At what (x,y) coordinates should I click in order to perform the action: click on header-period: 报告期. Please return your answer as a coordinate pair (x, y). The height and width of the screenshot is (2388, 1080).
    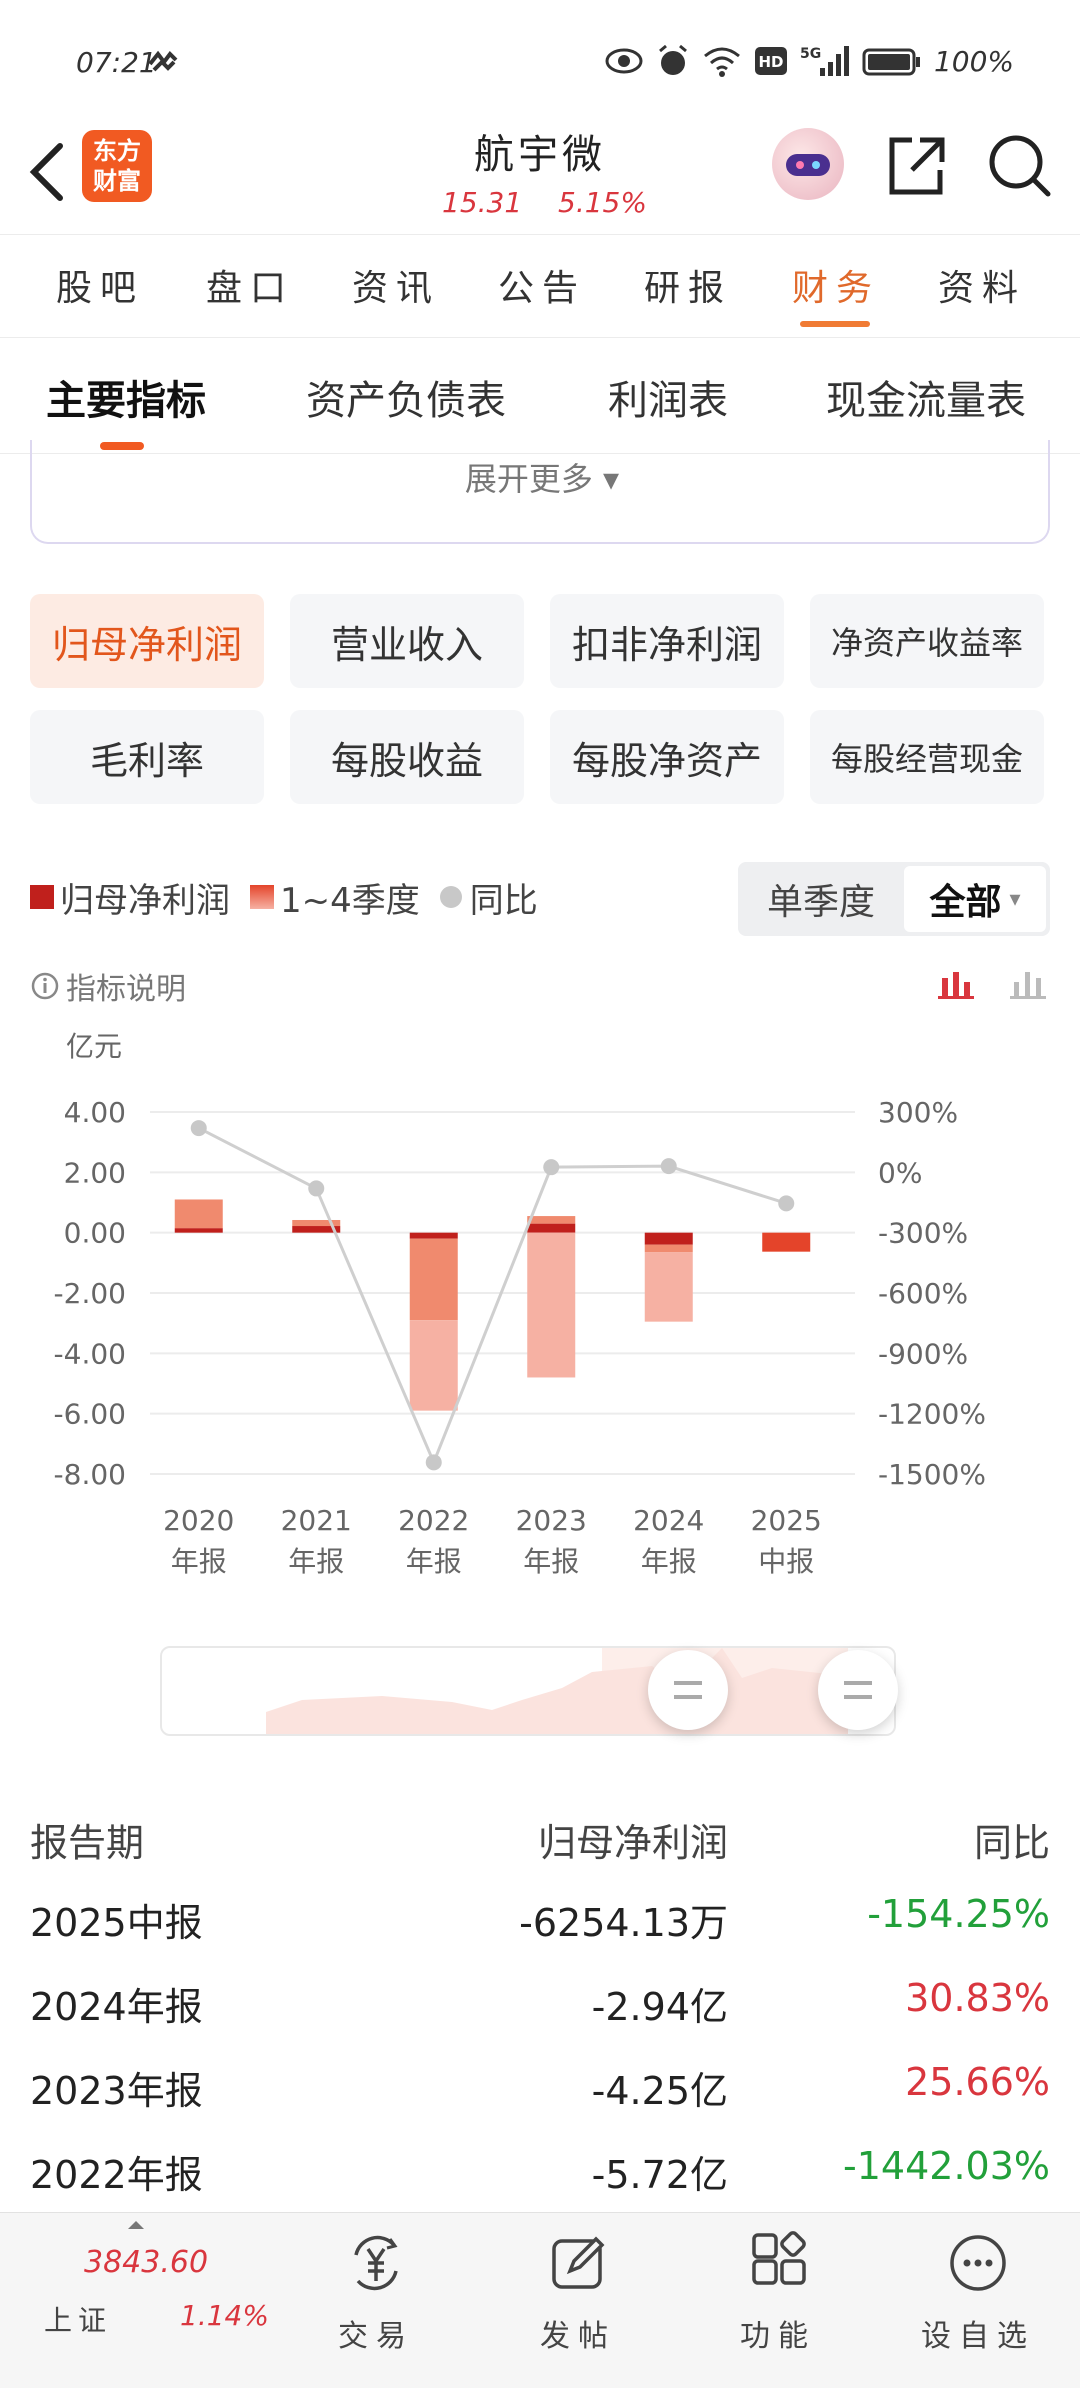
    Looking at the image, I should click on (87, 1843).